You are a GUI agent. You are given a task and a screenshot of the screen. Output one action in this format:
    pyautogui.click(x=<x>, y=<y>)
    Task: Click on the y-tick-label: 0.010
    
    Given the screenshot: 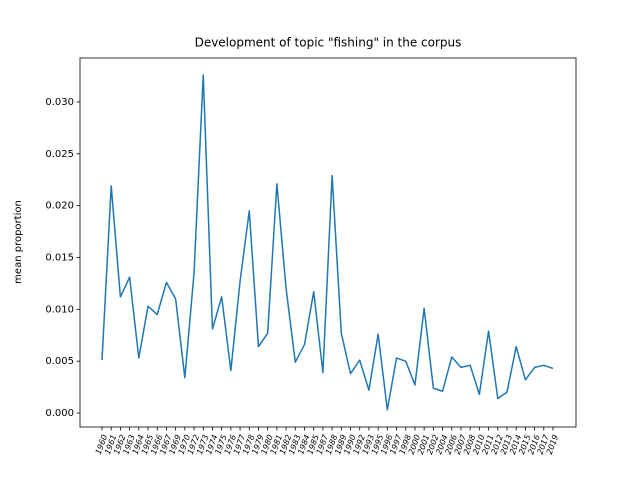 What is the action you would take?
    pyautogui.click(x=59, y=309)
    